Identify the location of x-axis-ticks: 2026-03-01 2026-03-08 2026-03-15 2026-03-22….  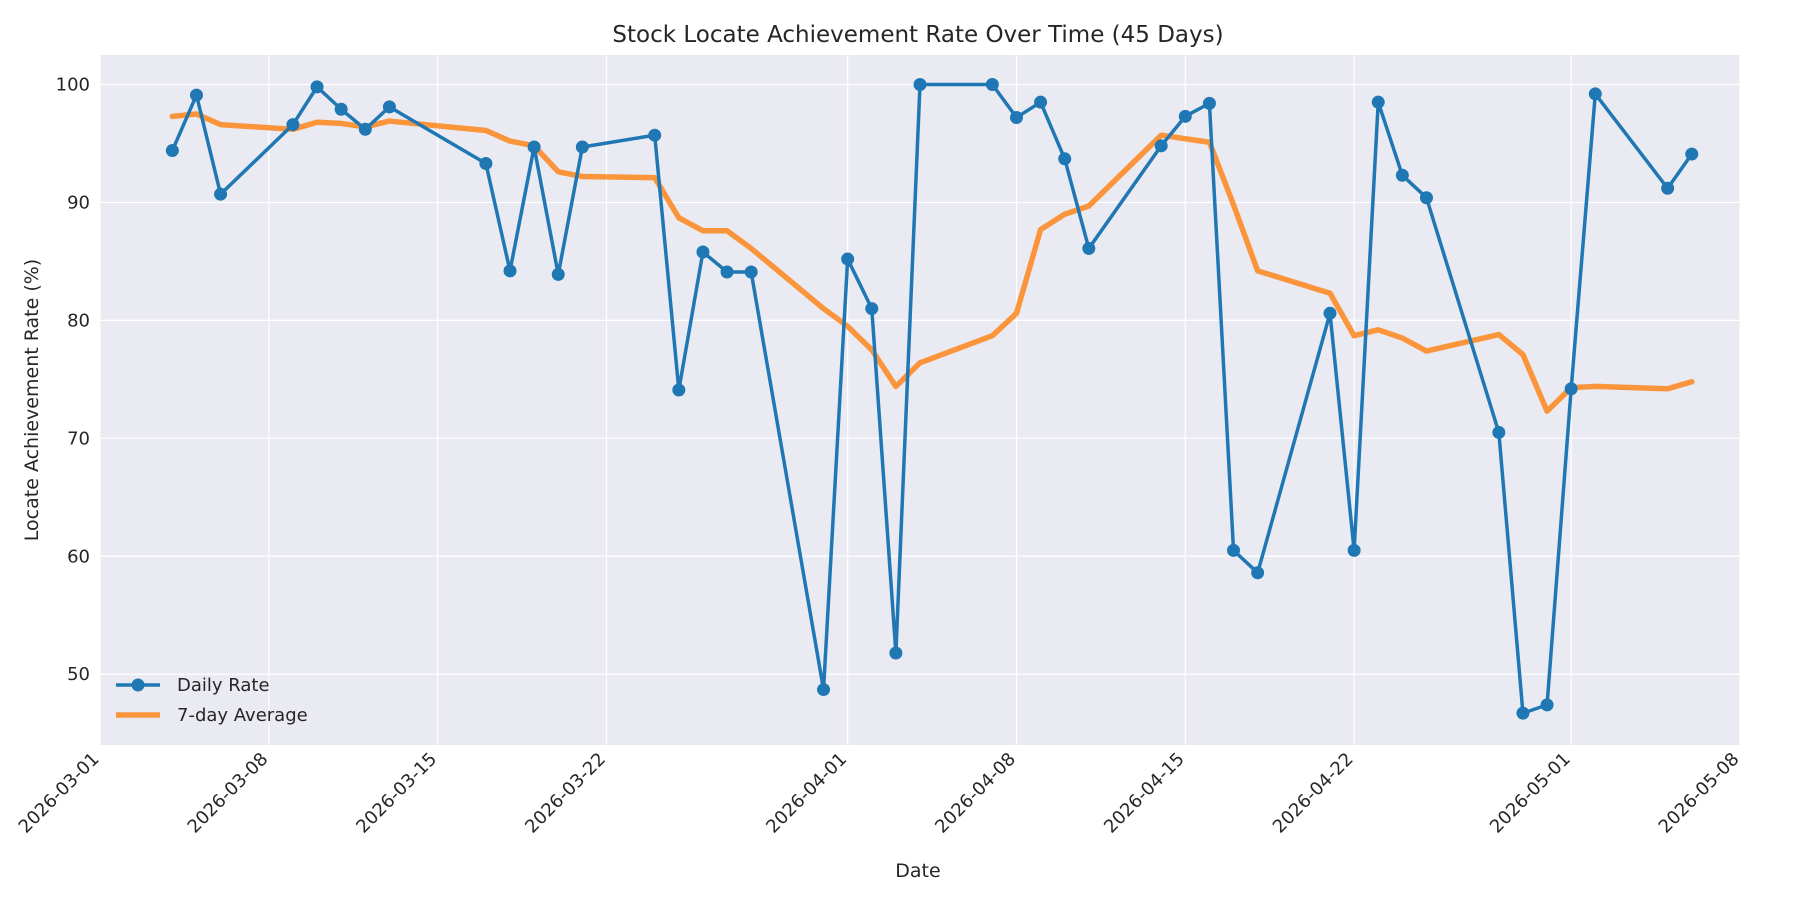
(879, 793).